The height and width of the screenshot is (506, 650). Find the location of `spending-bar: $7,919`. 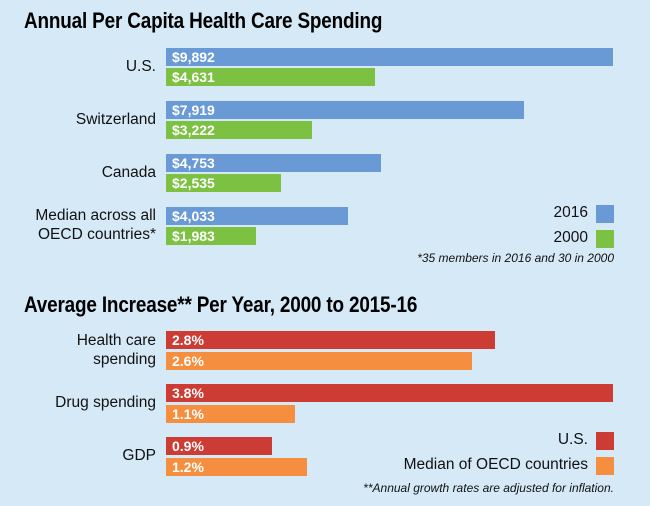

spending-bar: $7,919 is located at coordinates (345, 110).